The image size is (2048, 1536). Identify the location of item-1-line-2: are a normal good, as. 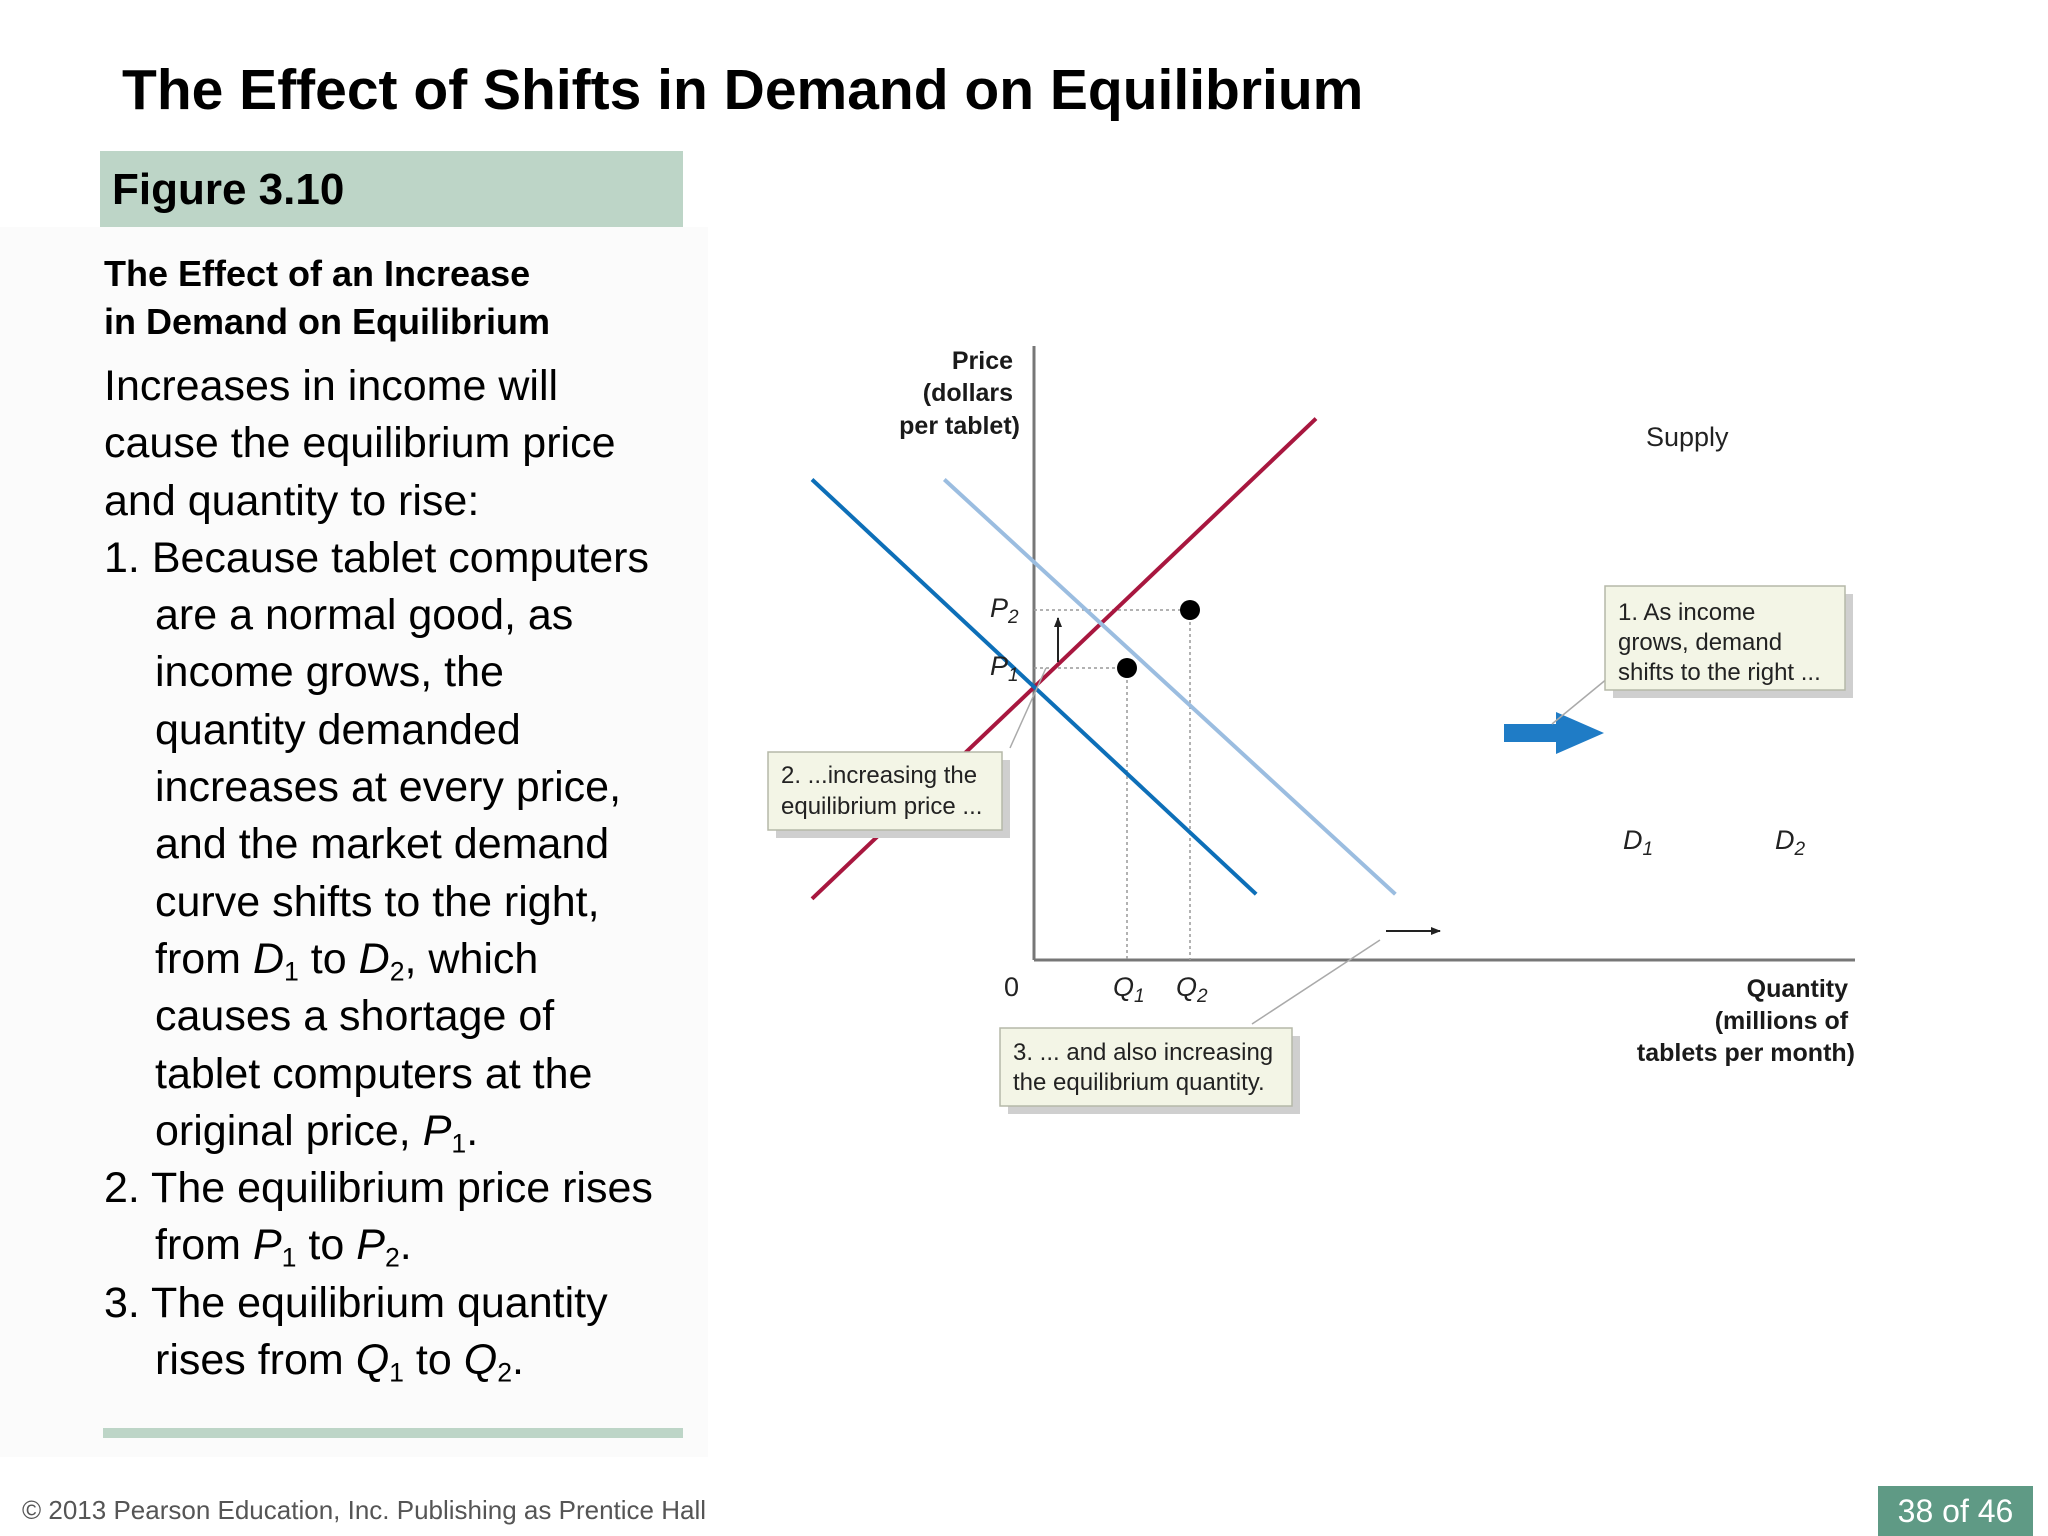
(364, 615).